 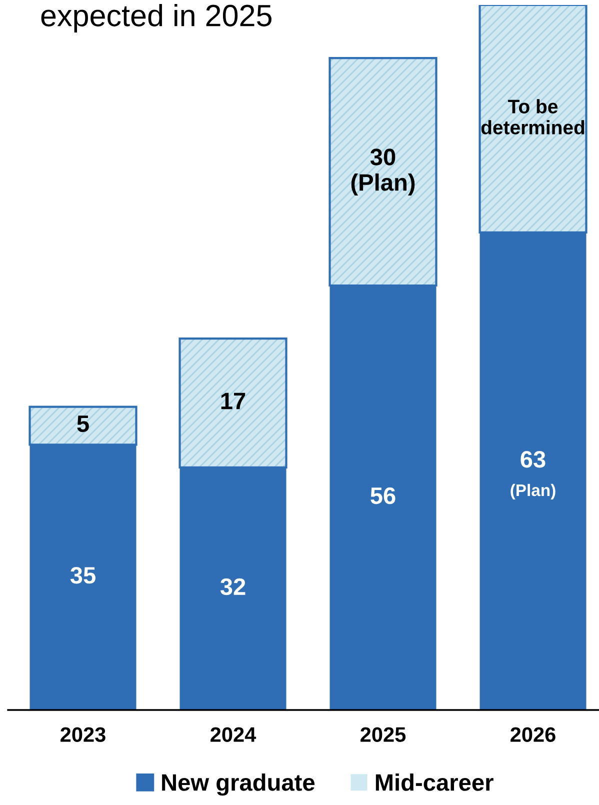 What do you see at coordinates (532, 116) in the screenshot?
I see `data-label: To be determined` at bounding box center [532, 116].